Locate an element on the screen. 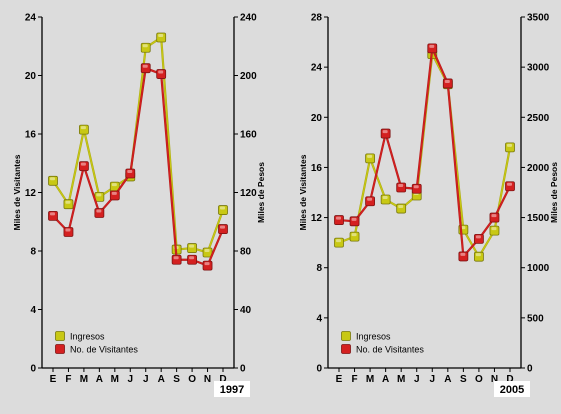 This screenshot has width=561, height=414. right-tick-label: 120 is located at coordinates (248, 193).